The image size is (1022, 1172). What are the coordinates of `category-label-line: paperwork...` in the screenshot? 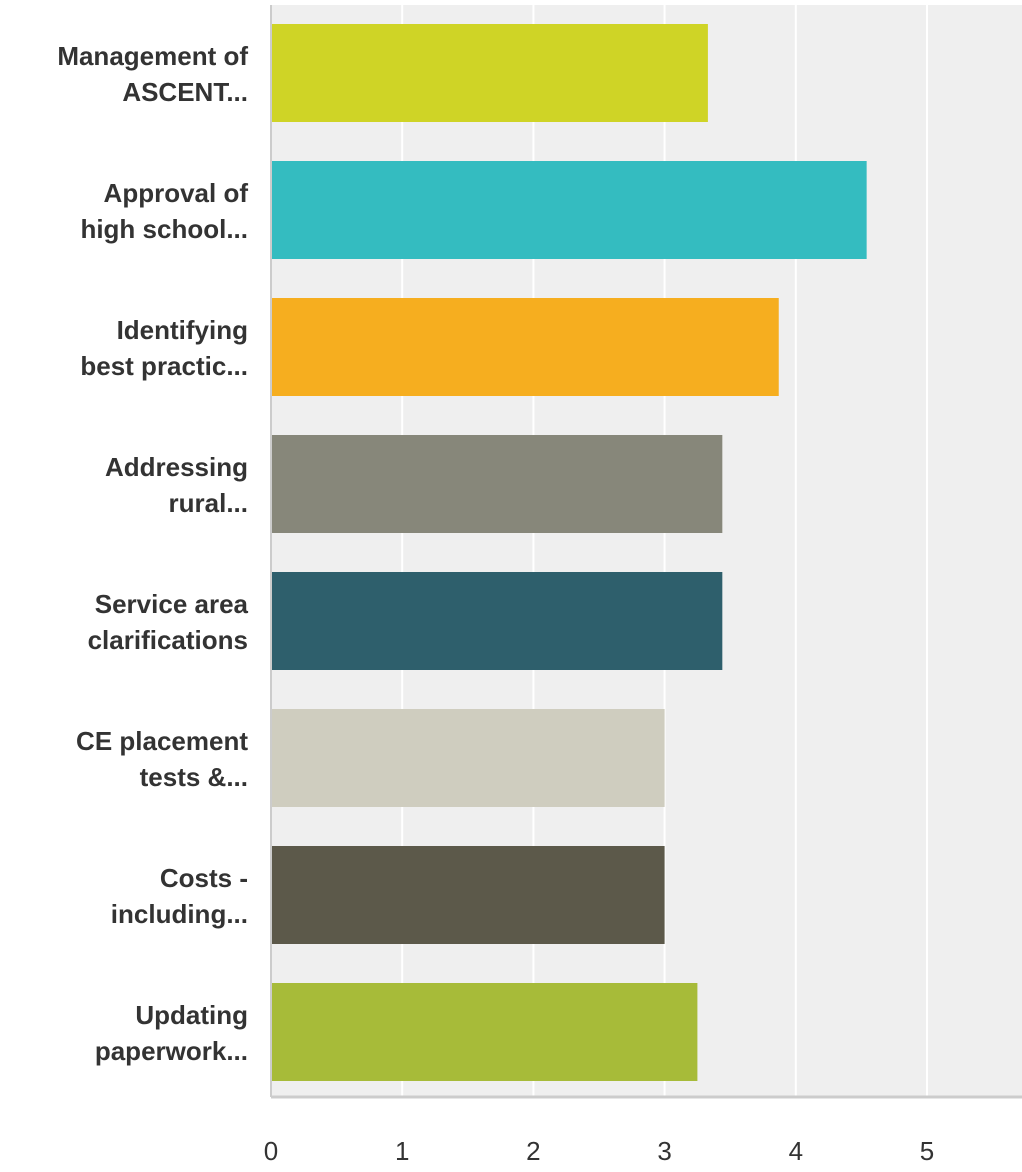 It's located at (171, 1051).